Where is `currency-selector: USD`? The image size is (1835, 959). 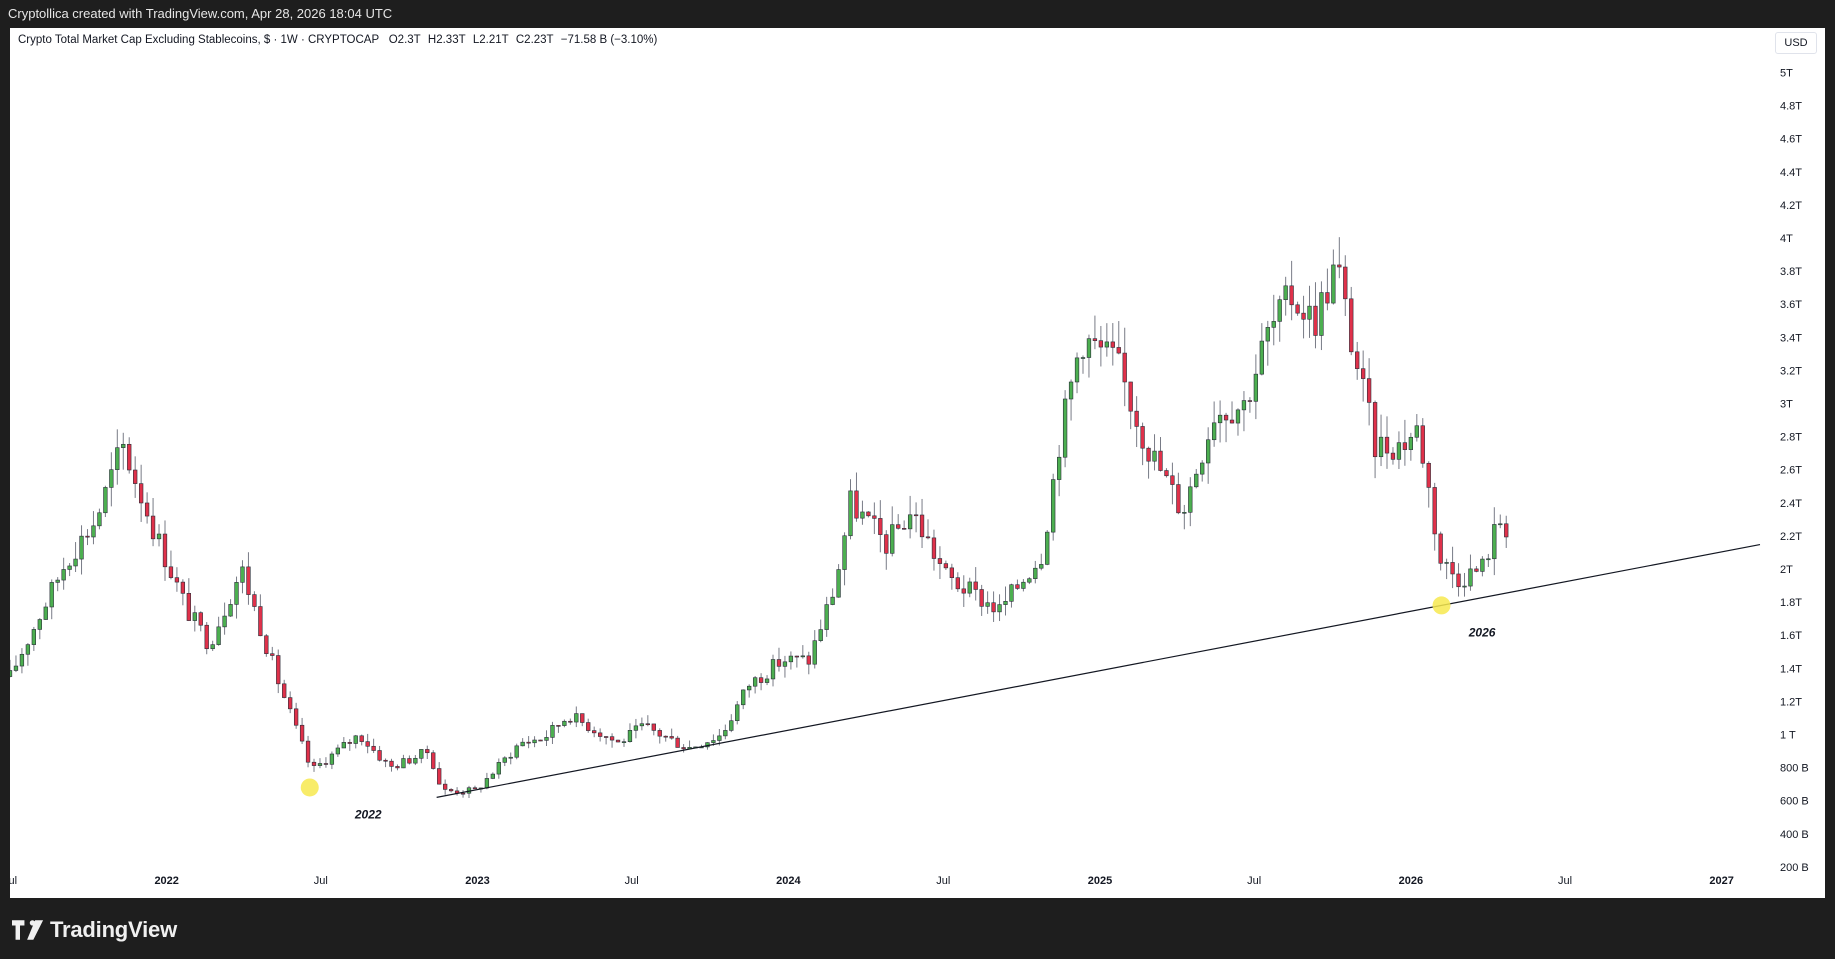 currency-selector: USD is located at coordinates (1796, 43).